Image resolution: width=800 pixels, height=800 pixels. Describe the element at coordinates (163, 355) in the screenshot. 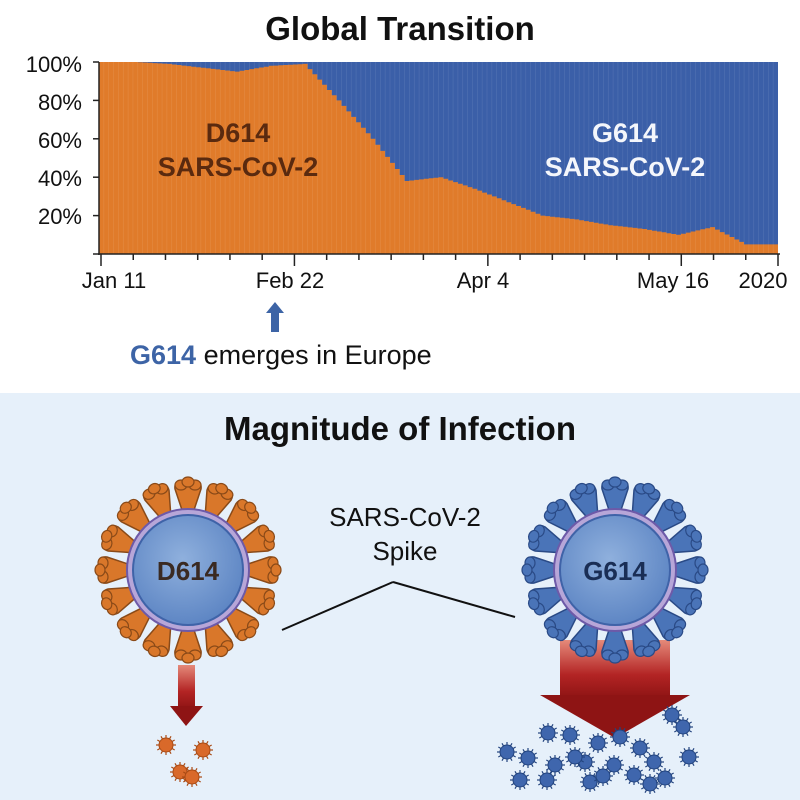

I see `g614-highlight: G614` at that location.